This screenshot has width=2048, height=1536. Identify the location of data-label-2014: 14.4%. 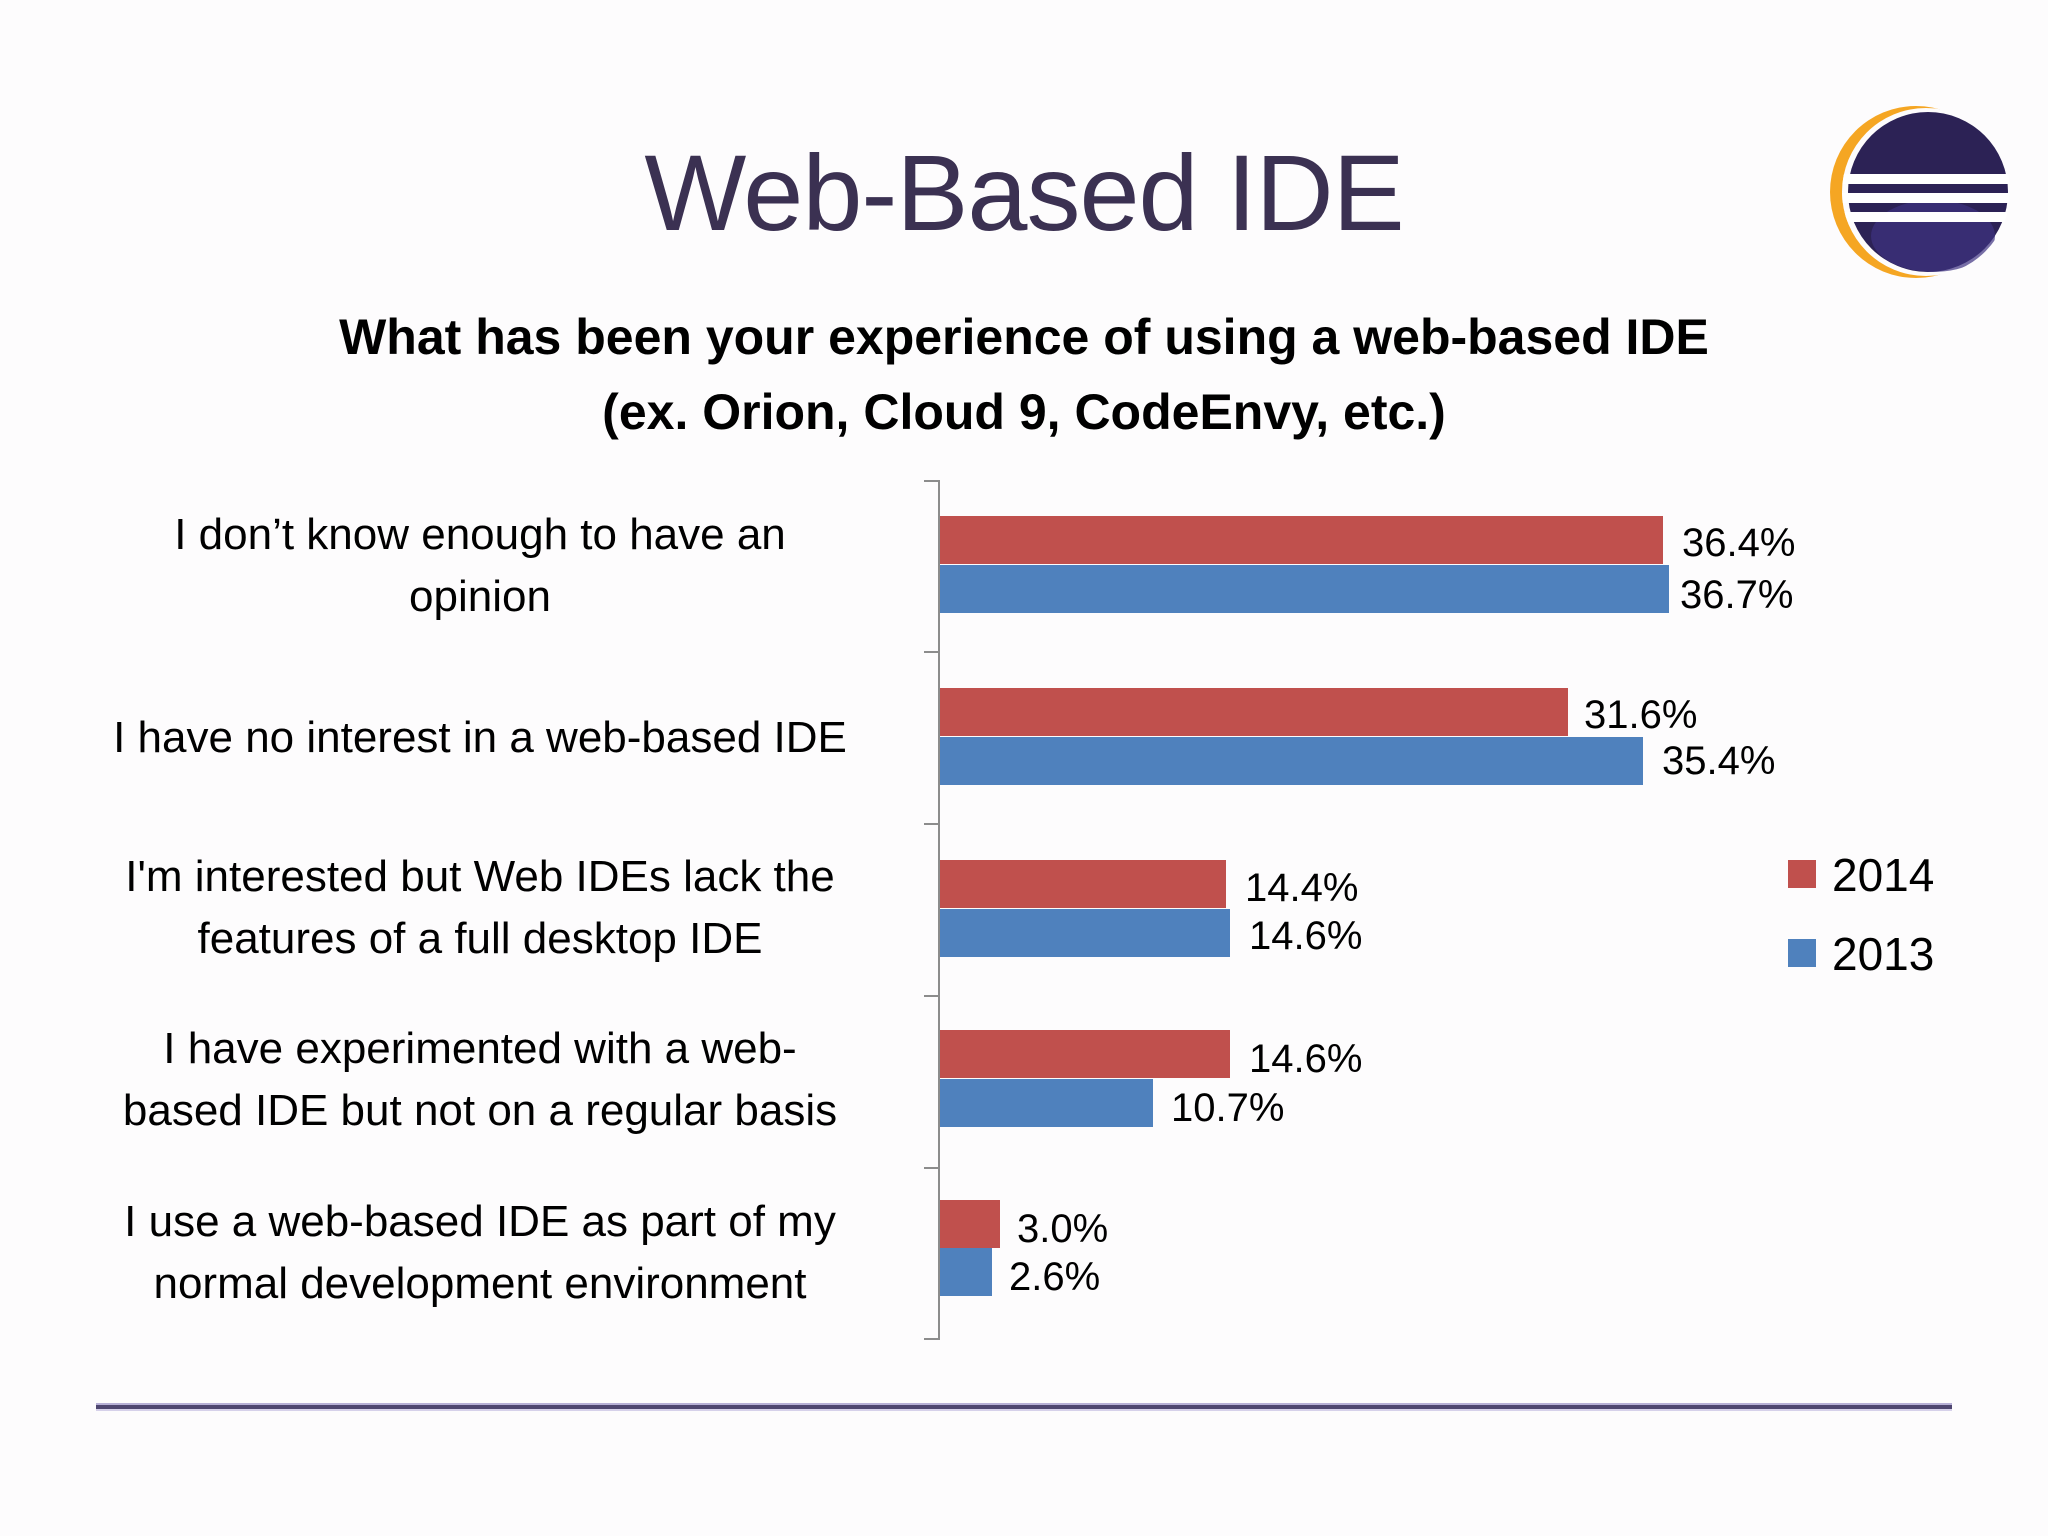
(1302, 888).